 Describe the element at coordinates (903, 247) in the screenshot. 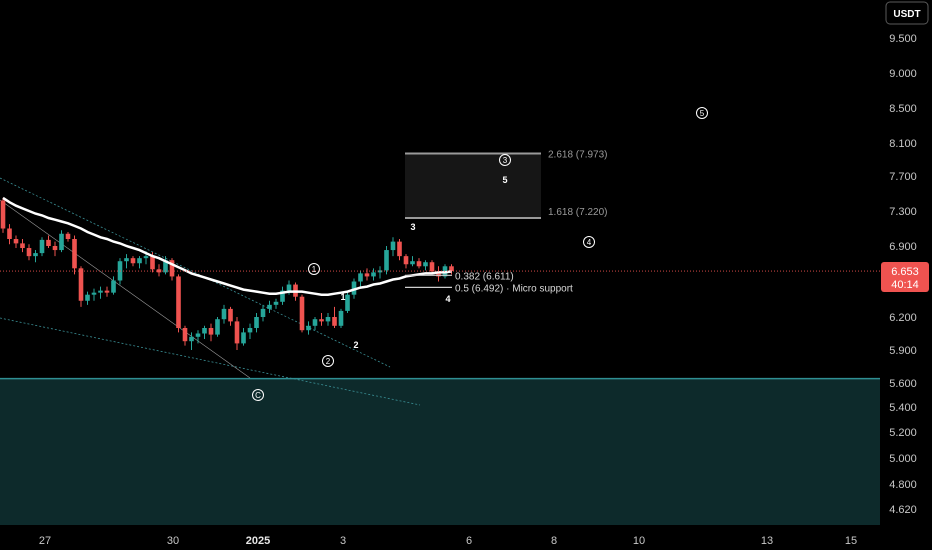

I see `y-tick-label: 6.900` at that location.